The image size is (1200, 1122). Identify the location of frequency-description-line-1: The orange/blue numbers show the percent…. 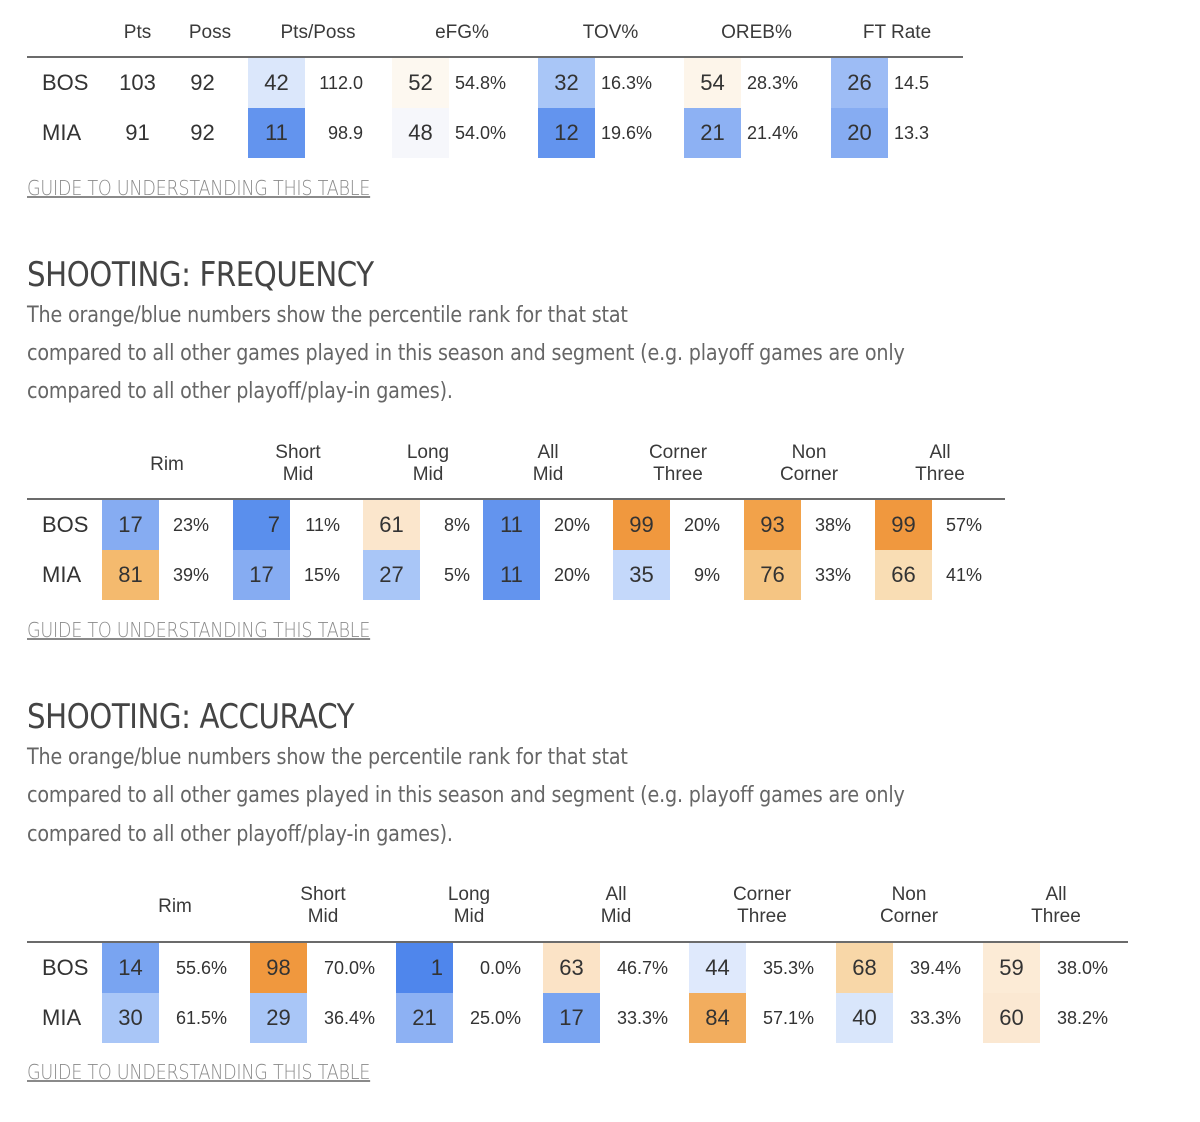
(327, 315).